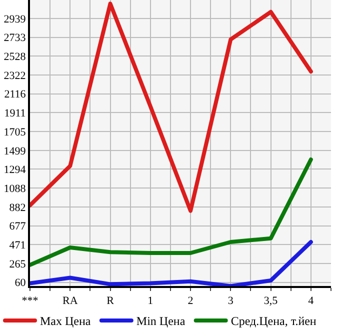  Describe the element at coordinates (15, 19) in the screenshot. I see `y-tick-label: 2939` at that location.